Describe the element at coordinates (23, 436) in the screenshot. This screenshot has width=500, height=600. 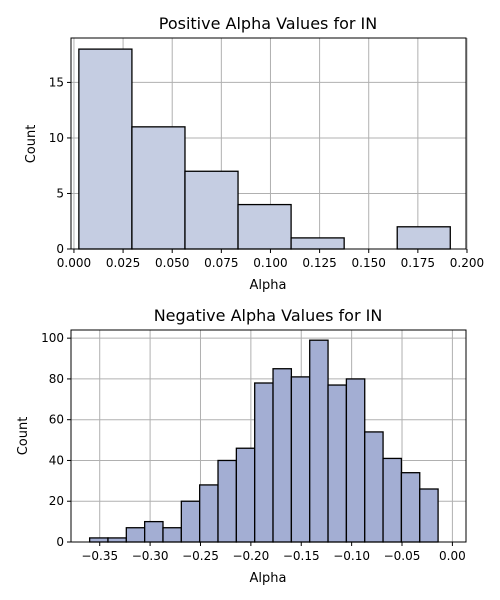
I see `chart-2-ylabel: Count` at that location.